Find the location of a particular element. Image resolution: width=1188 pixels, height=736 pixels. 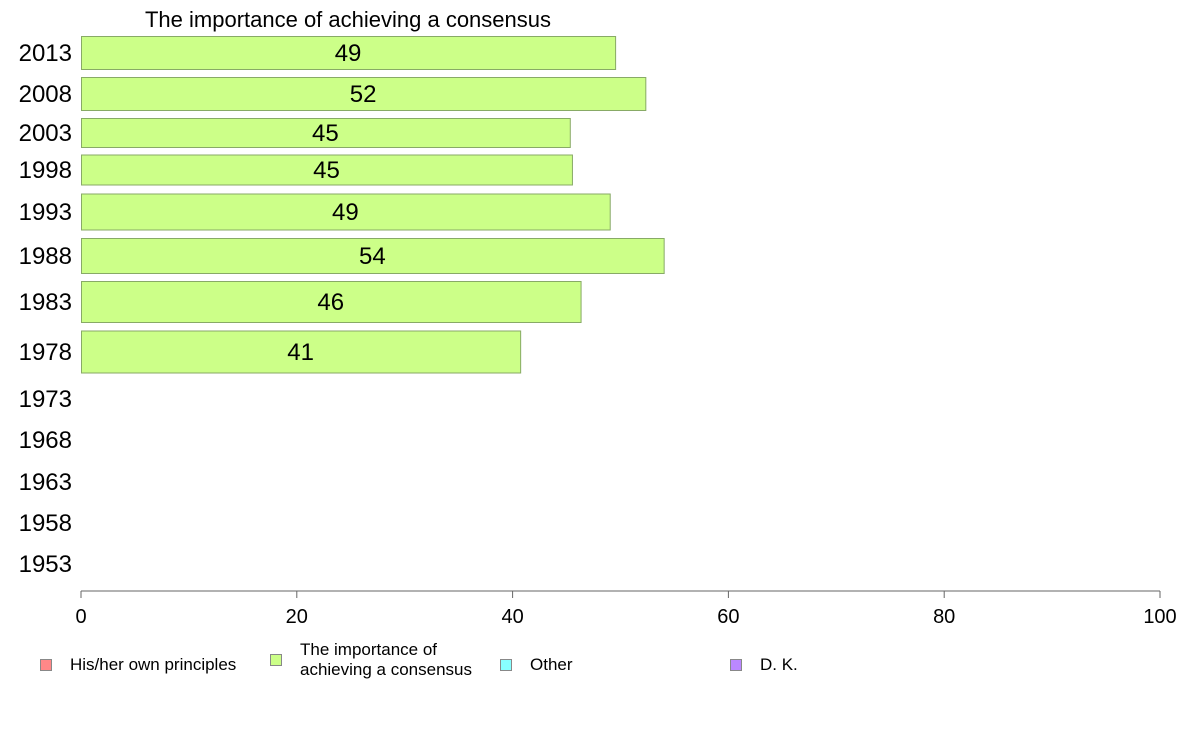

data-label: 52 is located at coordinates (363, 94).